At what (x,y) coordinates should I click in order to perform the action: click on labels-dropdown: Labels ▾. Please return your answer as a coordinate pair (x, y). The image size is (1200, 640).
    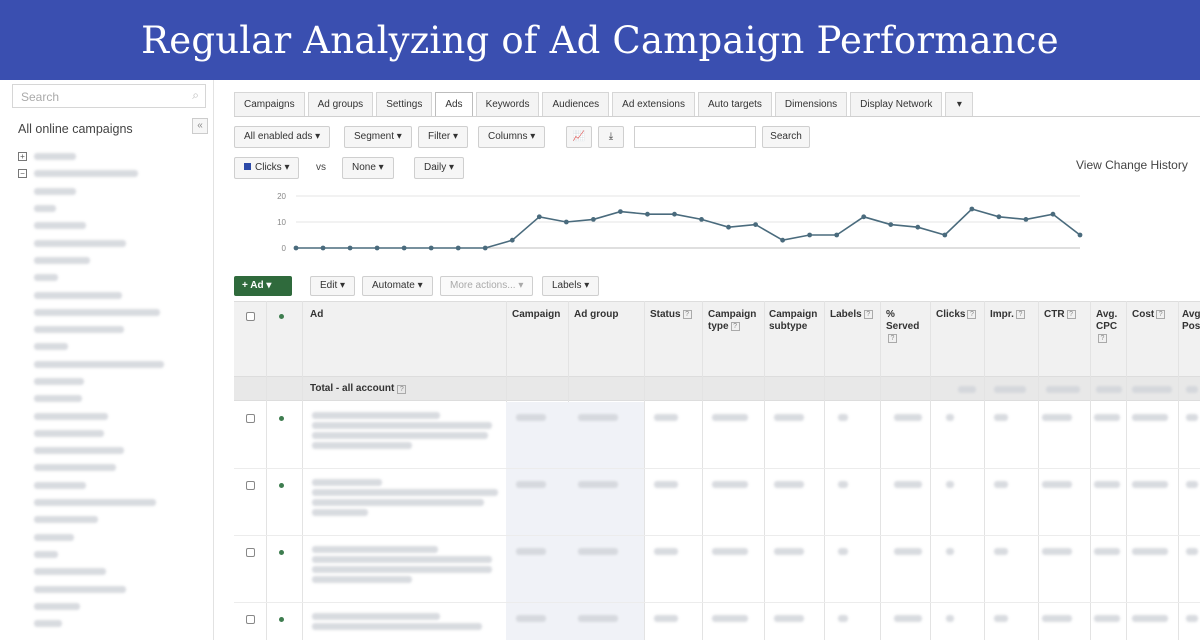
    Looking at the image, I should click on (571, 286).